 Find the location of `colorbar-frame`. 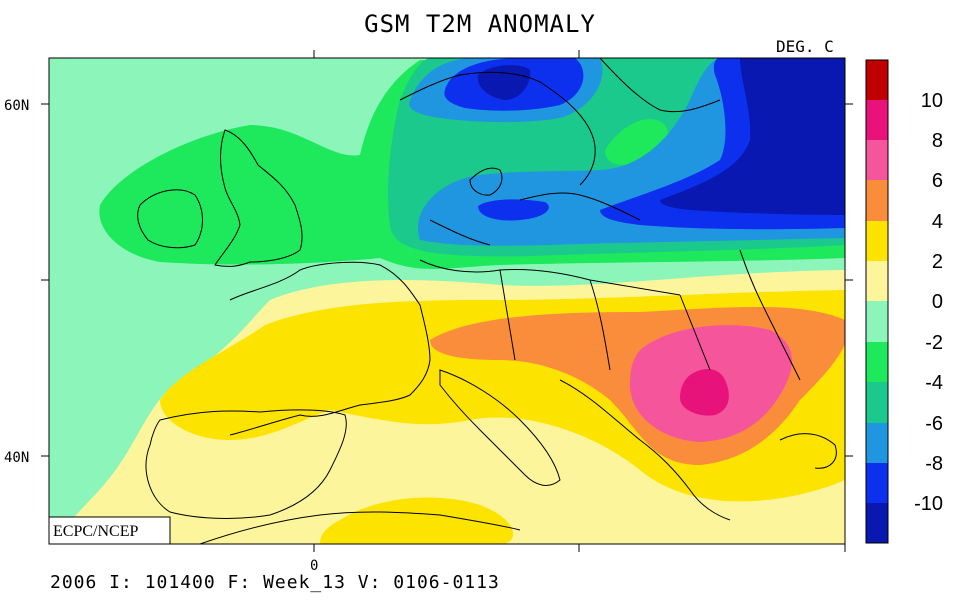

colorbar-frame is located at coordinates (877, 301).